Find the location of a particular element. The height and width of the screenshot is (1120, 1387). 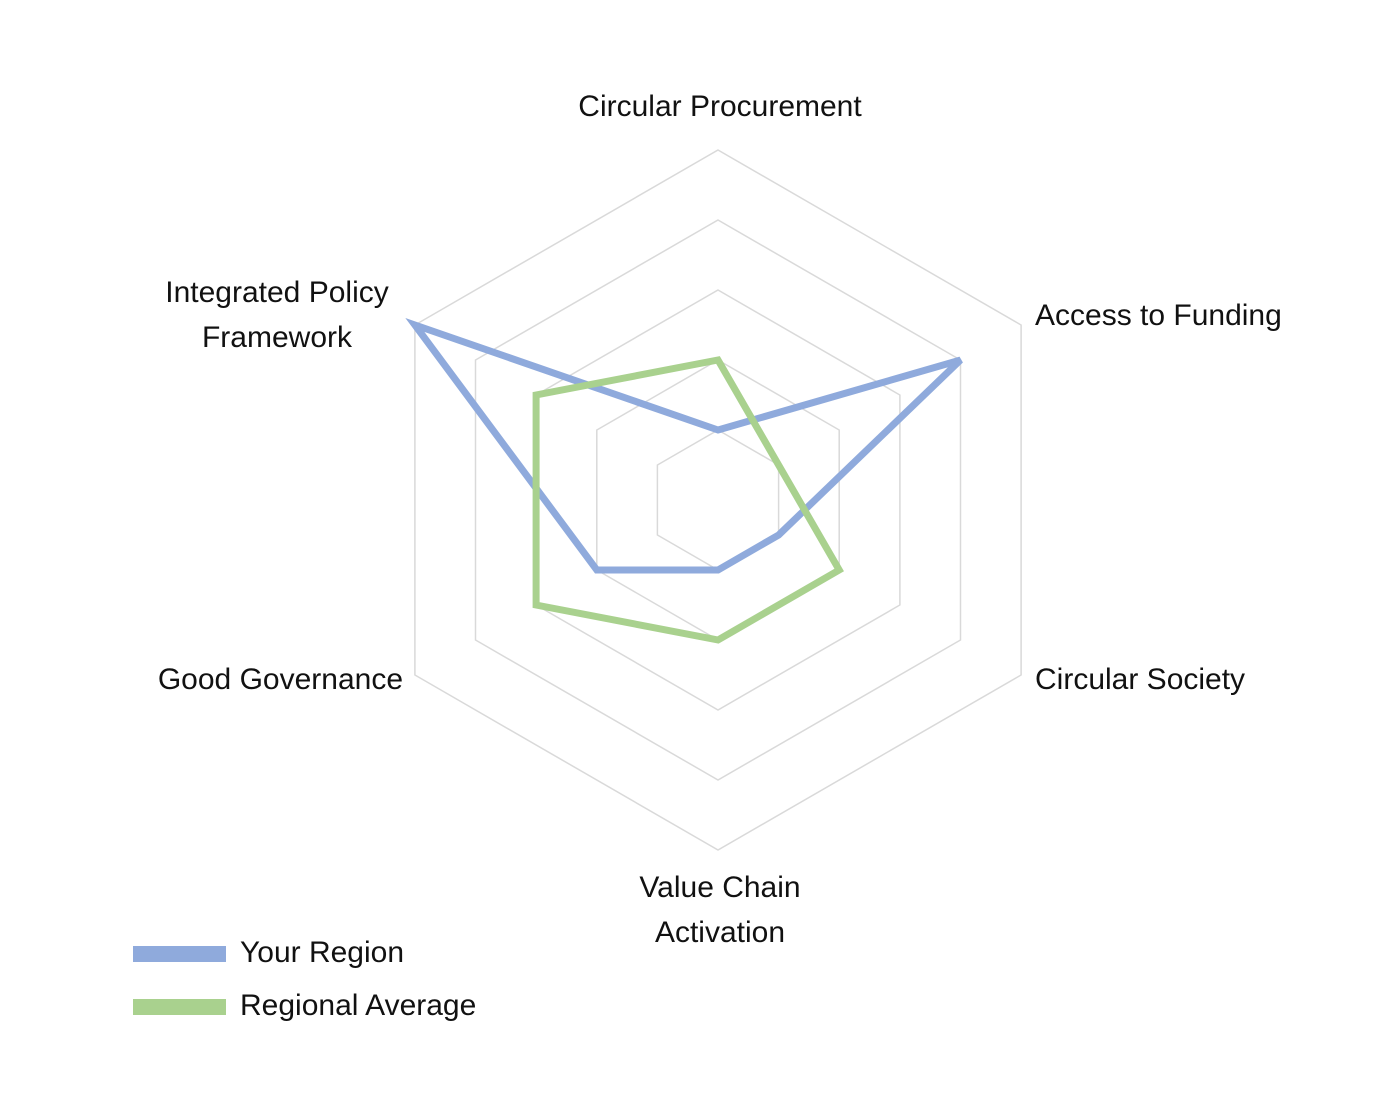

legend-label-0: Your Region is located at coordinates (322, 952).